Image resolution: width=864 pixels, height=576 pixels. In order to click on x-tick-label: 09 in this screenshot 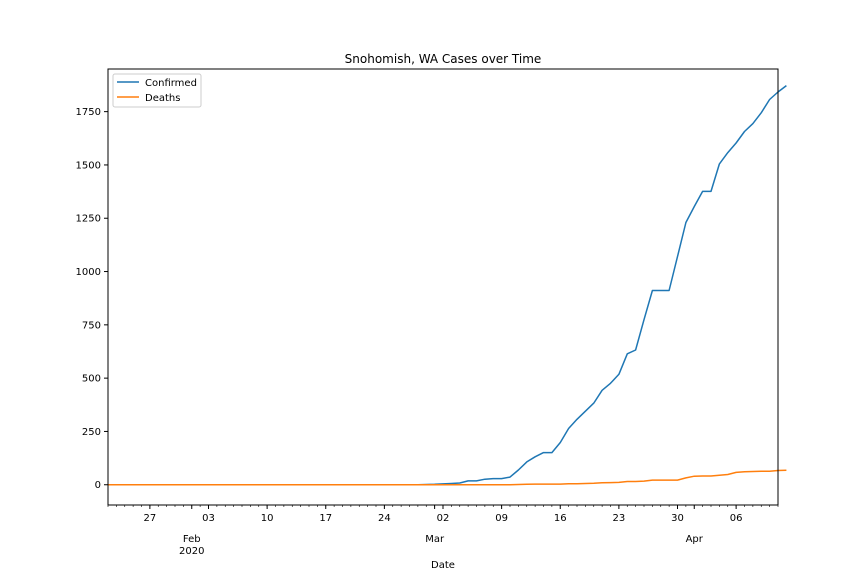, I will do `click(501, 518)`.